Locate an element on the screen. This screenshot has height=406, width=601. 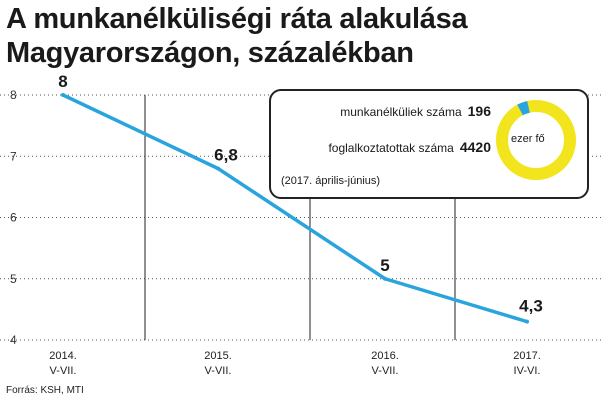
y-axis-ticks: 8 7 6 5 4 is located at coordinates (13, 217).